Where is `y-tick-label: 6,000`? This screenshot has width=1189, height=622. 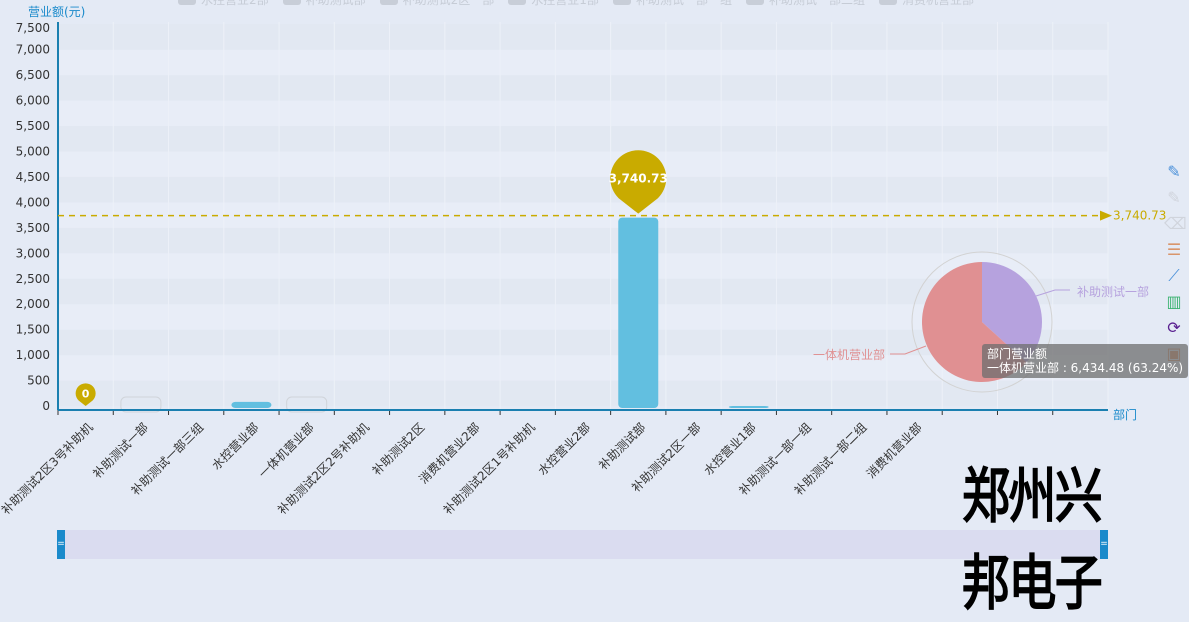
y-tick-label: 6,000 is located at coordinates (33, 101).